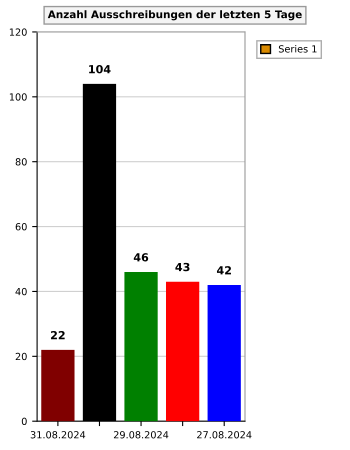 This screenshot has width=350, height=450. I want to click on y-tick-label: 100, so click(18, 97).